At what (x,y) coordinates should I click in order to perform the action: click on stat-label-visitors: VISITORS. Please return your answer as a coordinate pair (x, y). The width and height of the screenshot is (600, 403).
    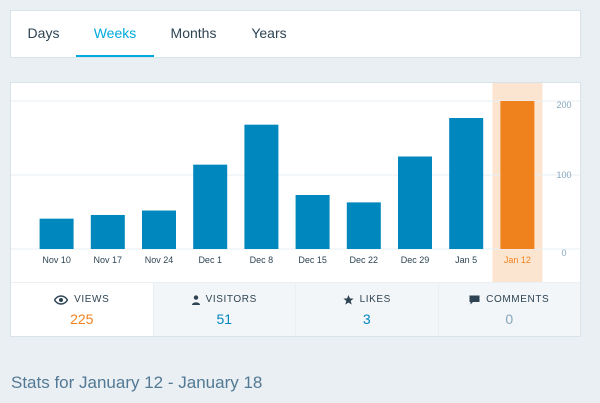
    Looking at the image, I should click on (231, 299).